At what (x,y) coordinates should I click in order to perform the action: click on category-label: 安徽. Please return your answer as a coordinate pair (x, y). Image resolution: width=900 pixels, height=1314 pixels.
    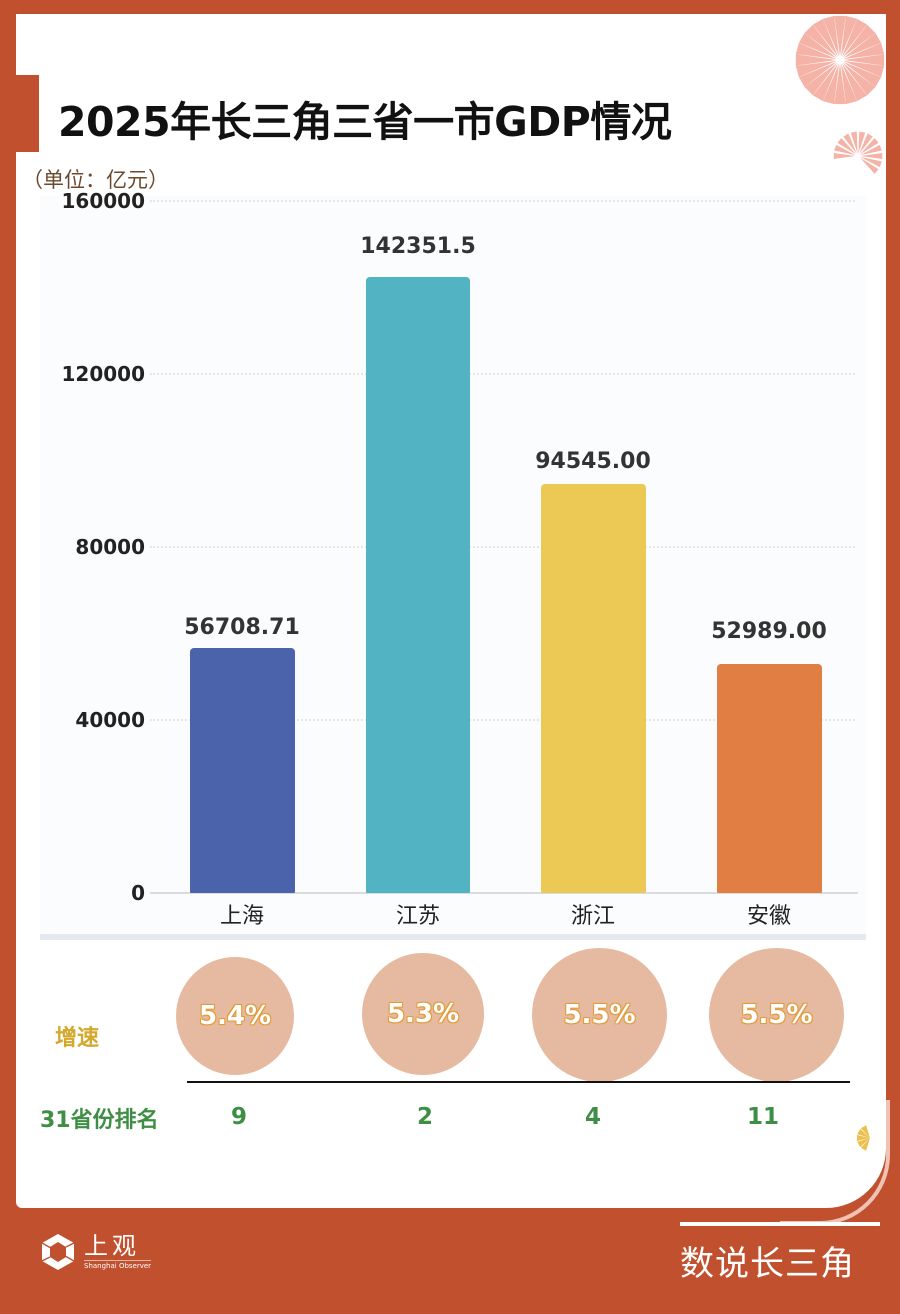
    Looking at the image, I should click on (768, 916).